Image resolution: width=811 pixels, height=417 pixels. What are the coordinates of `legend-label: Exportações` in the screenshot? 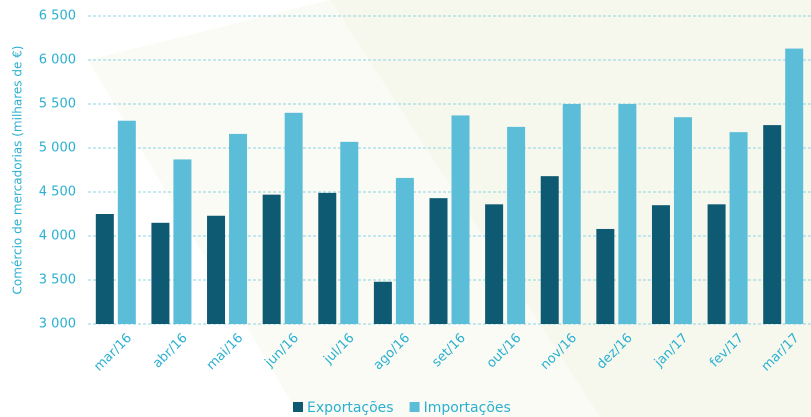 It's located at (350, 408).